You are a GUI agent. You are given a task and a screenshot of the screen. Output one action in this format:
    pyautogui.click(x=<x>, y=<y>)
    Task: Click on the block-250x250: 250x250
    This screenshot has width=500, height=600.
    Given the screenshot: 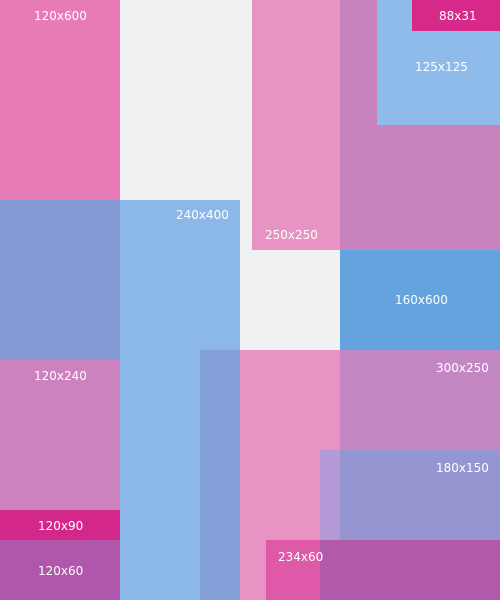 What is the action you would take?
    pyautogui.click(x=296, y=125)
    